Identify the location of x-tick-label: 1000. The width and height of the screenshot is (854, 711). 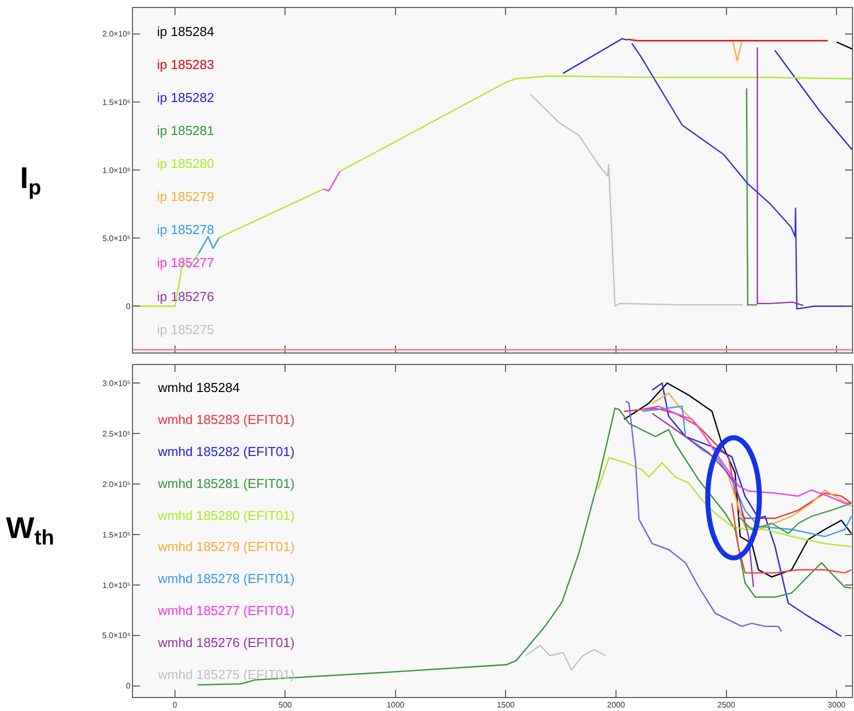
(395, 705).